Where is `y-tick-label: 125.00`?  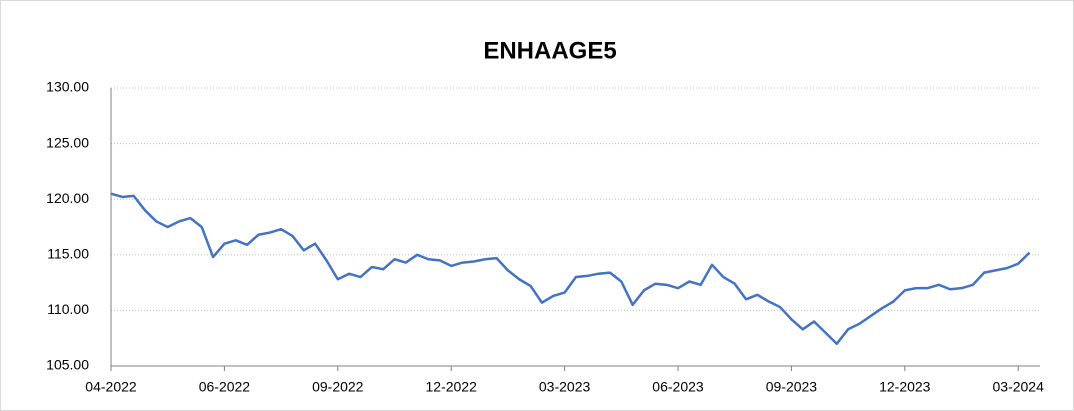
y-tick-label: 125.00 is located at coordinates (67, 142).